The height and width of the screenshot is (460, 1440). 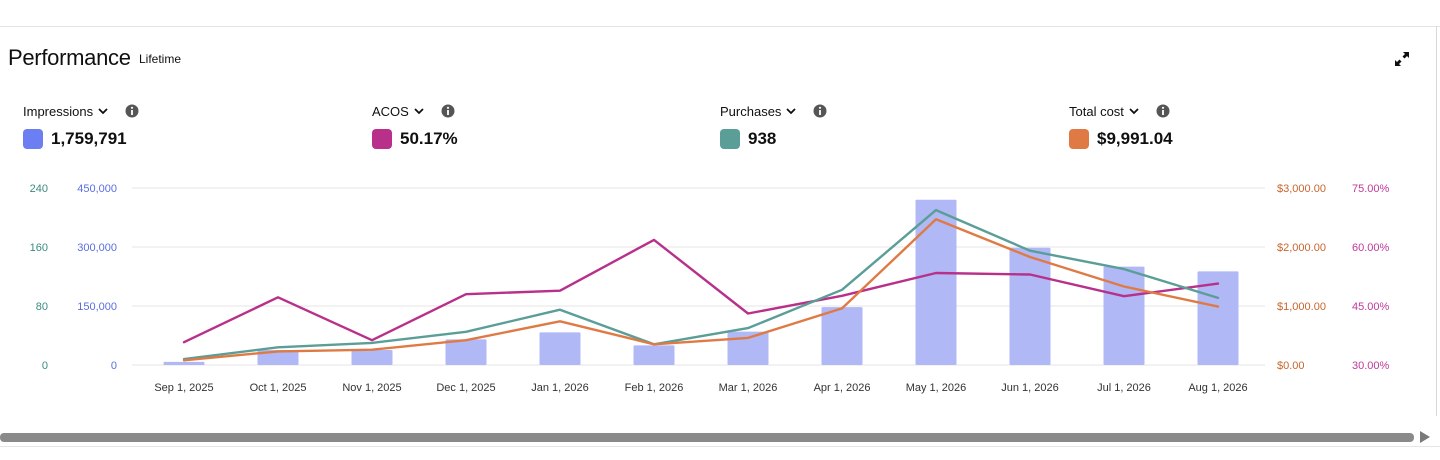 What do you see at coordinates (69, 57) in the screenshot?
I see `card-title: Performance` at bounding box center [69, 57].